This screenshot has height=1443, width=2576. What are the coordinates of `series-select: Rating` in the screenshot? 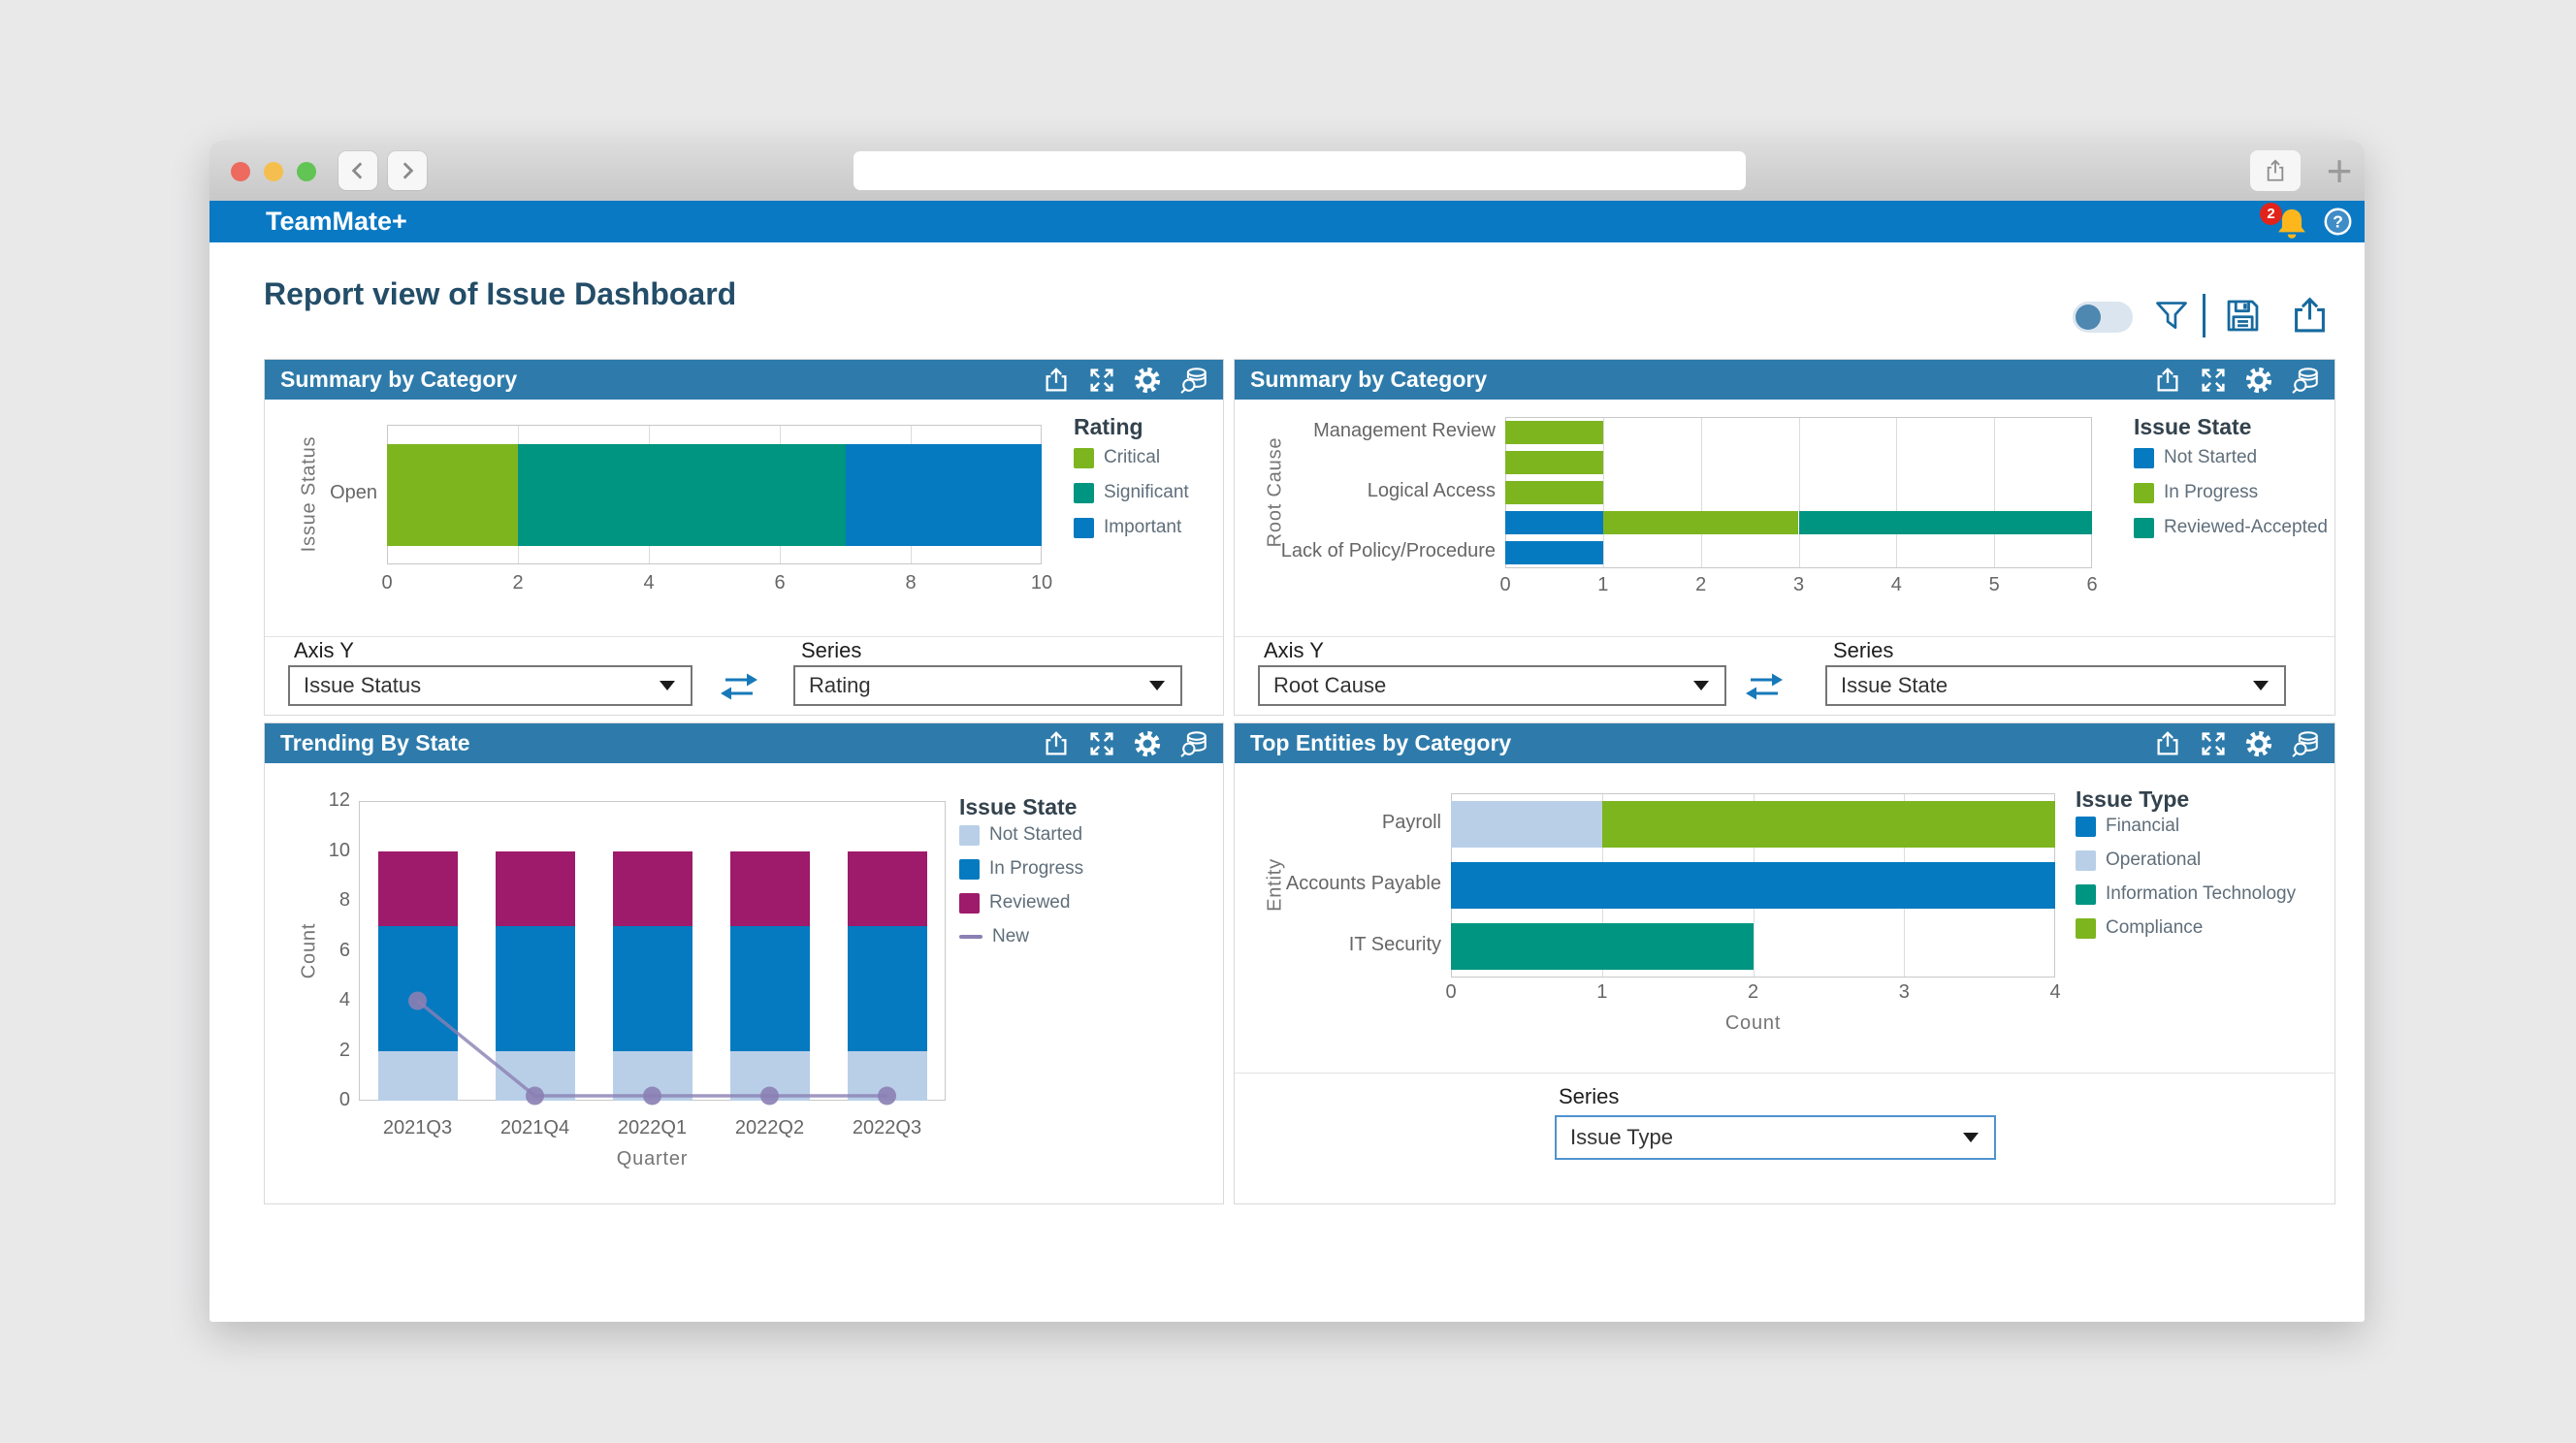 It's located at (987, 686).